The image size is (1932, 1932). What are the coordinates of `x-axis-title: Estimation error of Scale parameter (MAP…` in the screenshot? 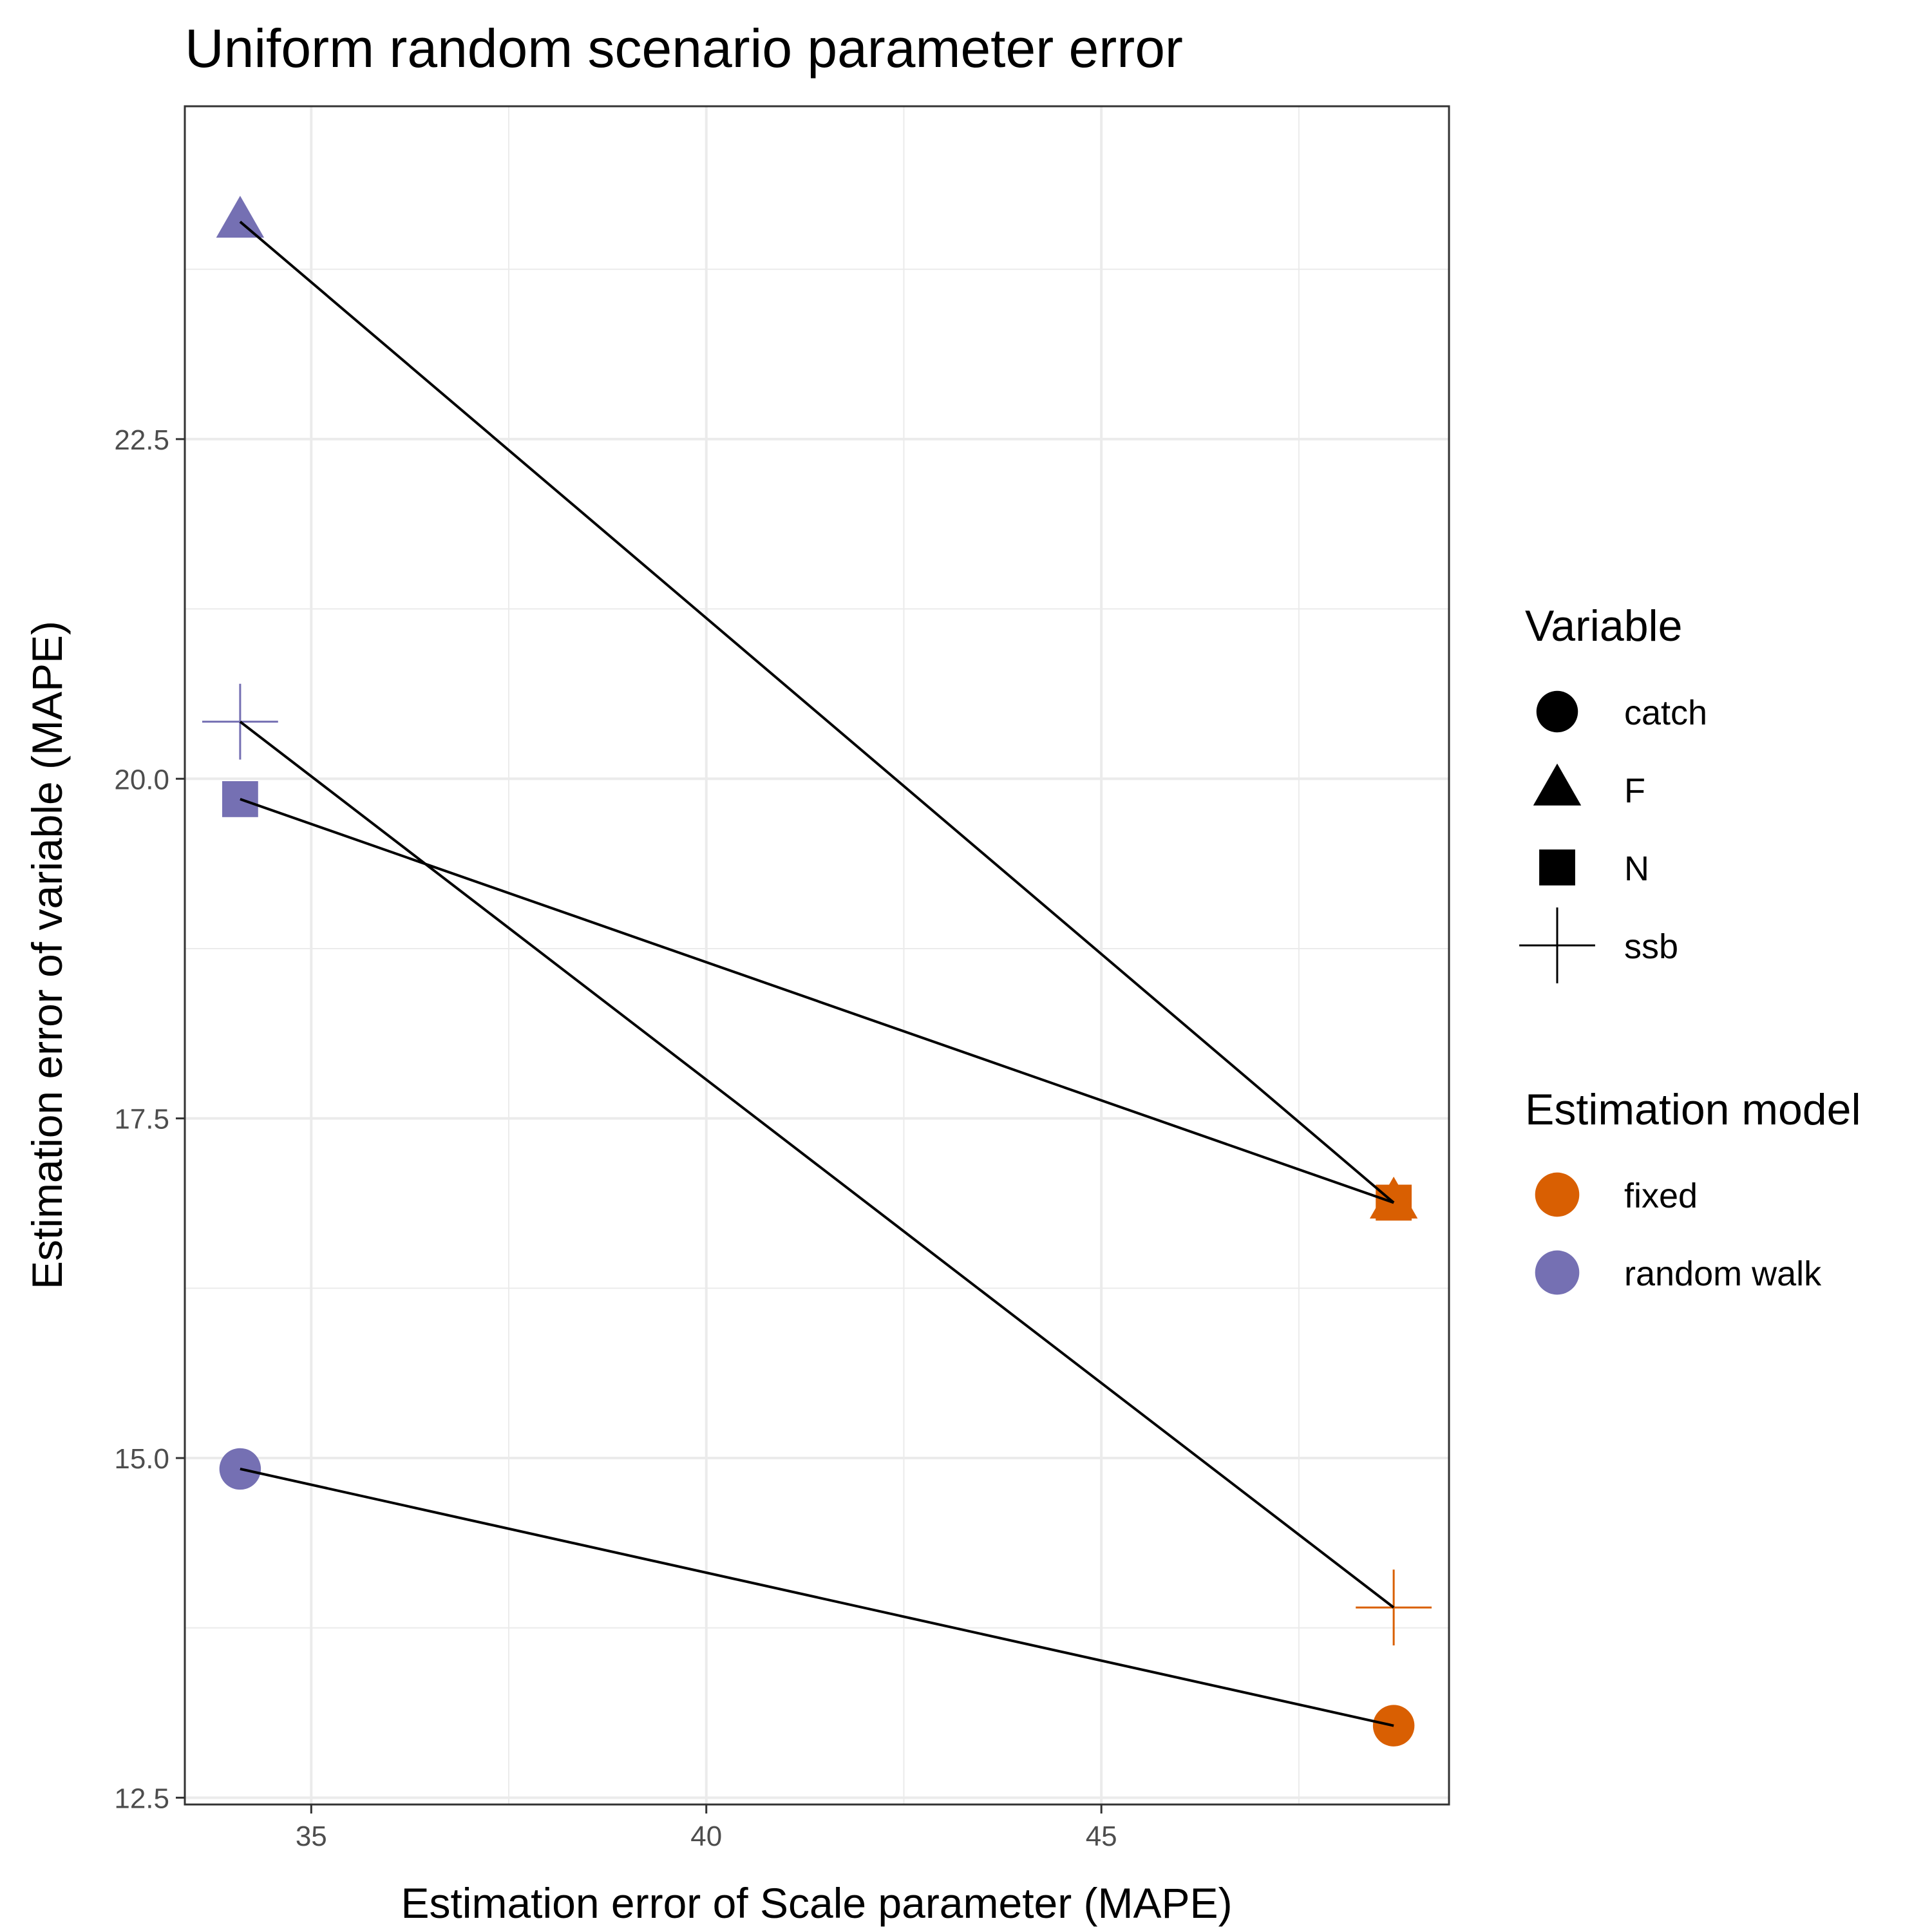 It's located at (816, 1903).